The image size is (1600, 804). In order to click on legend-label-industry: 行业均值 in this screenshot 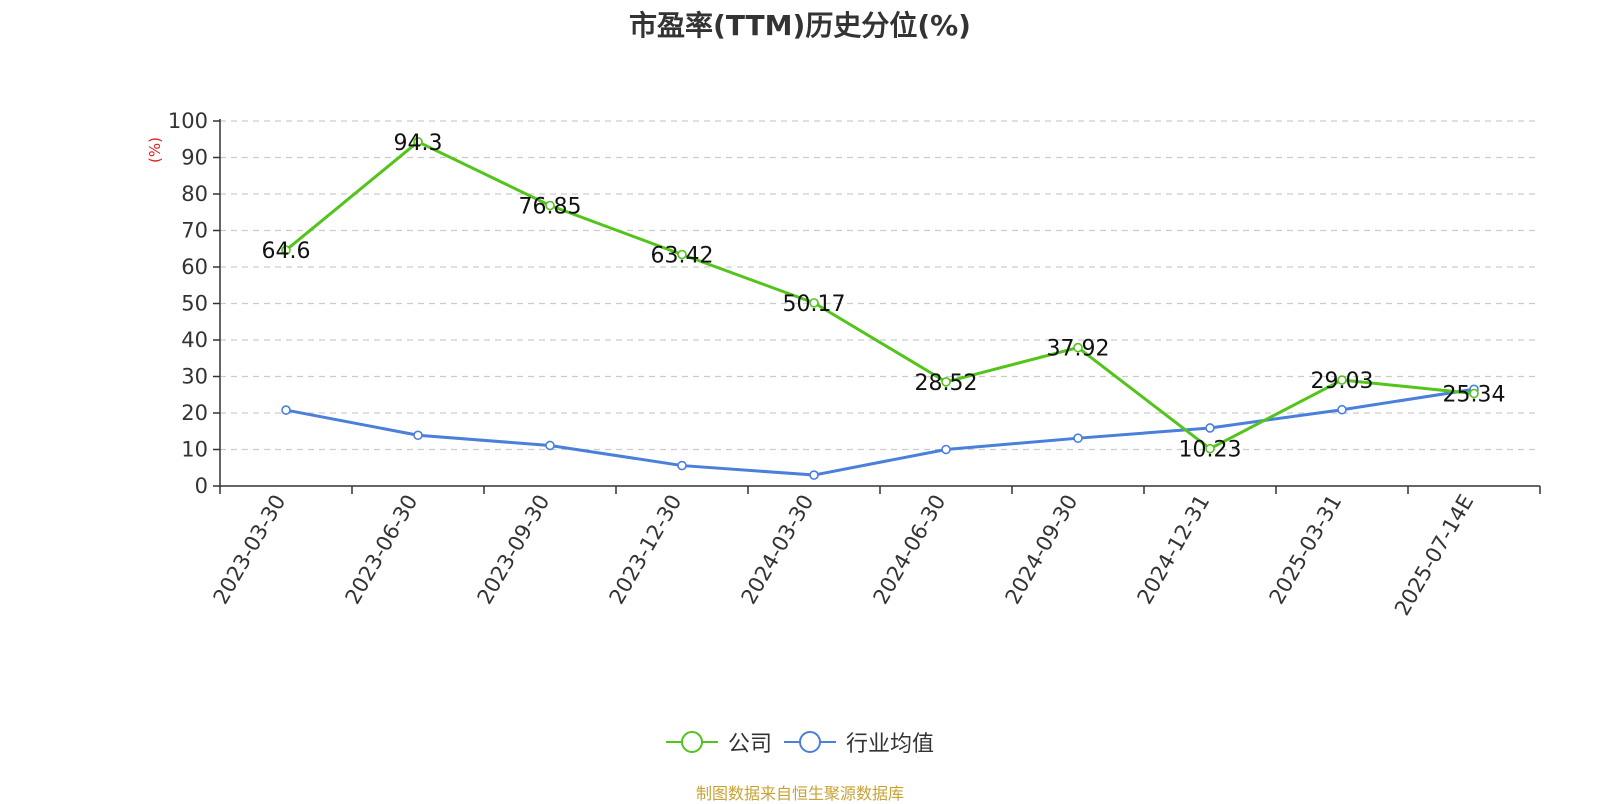, I will do `click(890, 744)`.